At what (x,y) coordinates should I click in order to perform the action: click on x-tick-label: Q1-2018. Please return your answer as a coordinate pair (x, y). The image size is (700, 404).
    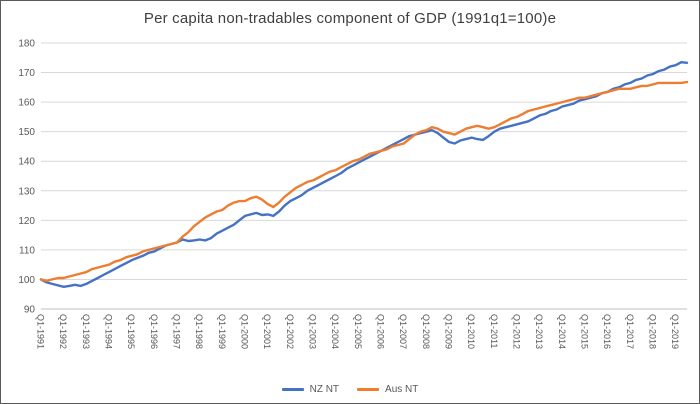
    Looking at the image, I should click on (653, 331).